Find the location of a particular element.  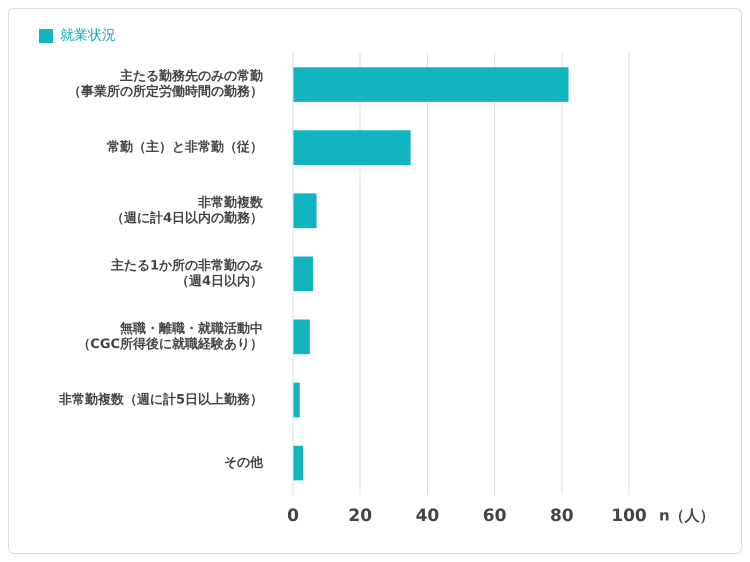

x-tick-label: 20 is located at coordinates (360, 516).